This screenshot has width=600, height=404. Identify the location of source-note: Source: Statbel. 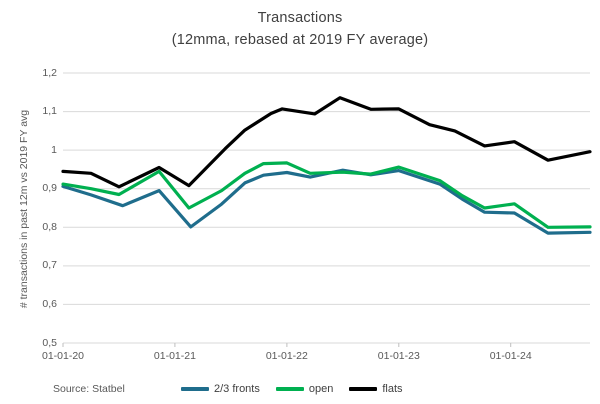
(89, 389).